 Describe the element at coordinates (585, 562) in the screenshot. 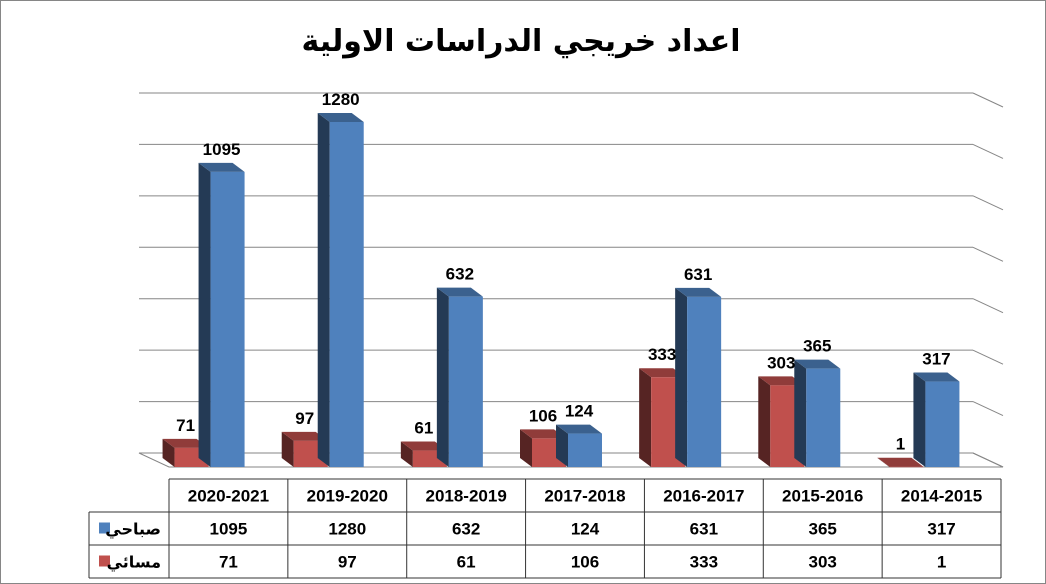

I see `table-cell: 106` at that location.